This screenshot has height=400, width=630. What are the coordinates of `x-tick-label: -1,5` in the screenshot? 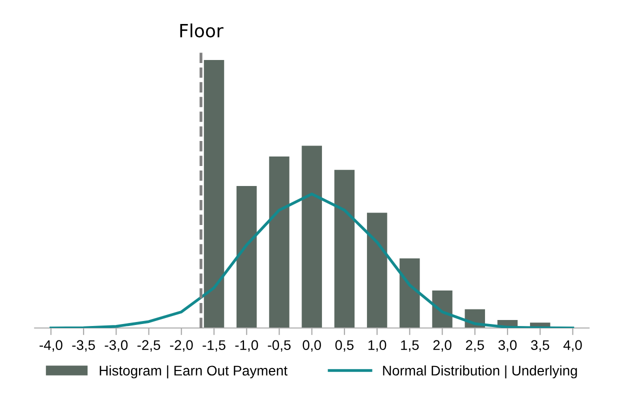 It's located at (214, 346).